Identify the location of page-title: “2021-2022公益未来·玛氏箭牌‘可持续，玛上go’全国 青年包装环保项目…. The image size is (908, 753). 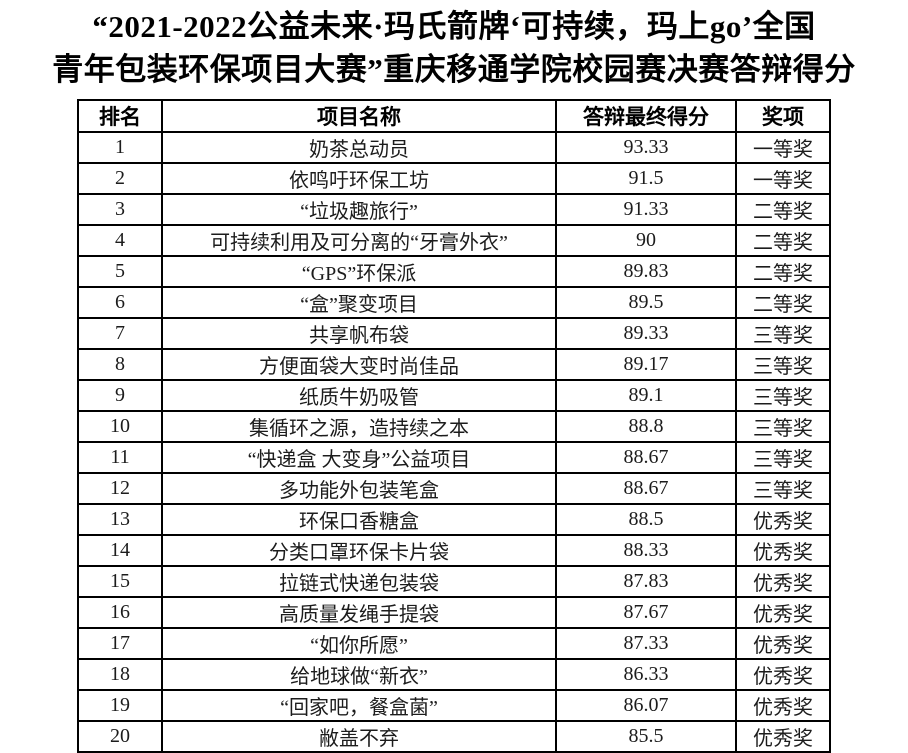
(454, 46).